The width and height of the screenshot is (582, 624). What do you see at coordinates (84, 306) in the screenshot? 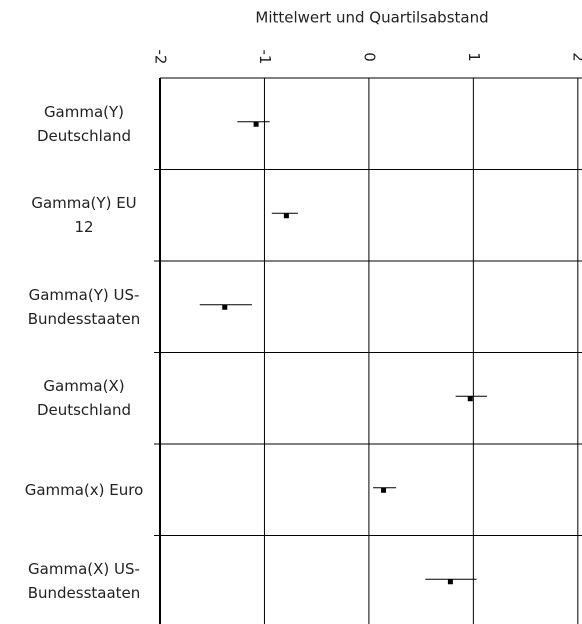
I see `category-label: Gamma(Y) US- Bundesstaaten` at bounding box center [84, 306].